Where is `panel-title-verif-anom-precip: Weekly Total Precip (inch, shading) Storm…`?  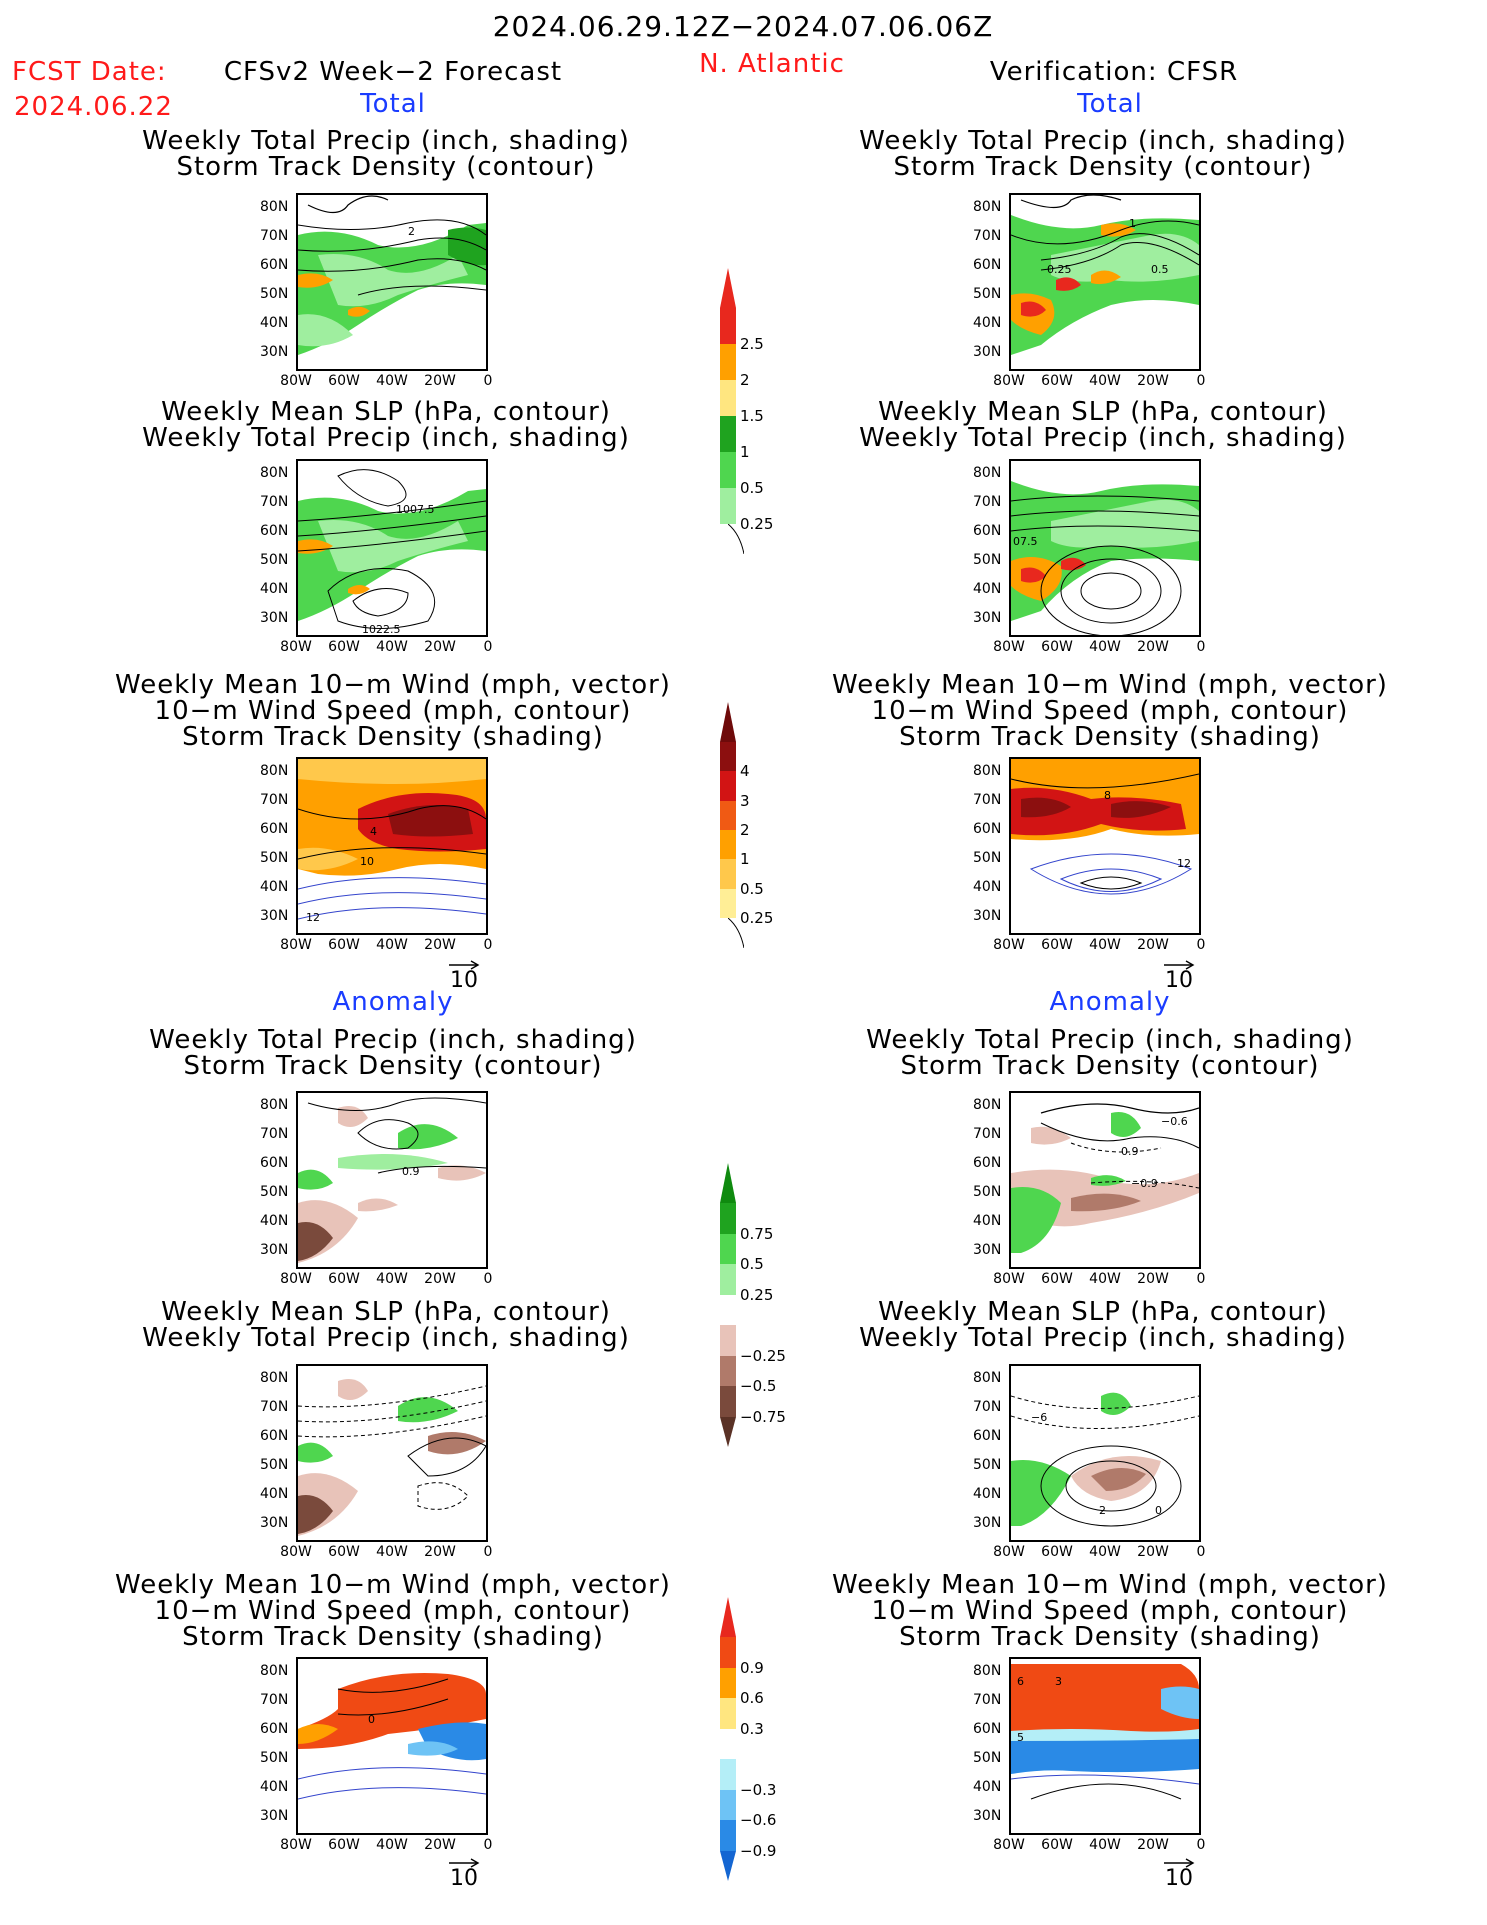 panel-title-verif-anom-precip: Weekly Total Precip (inch, shading) Storm… is located at coordinates (1110, 1053).